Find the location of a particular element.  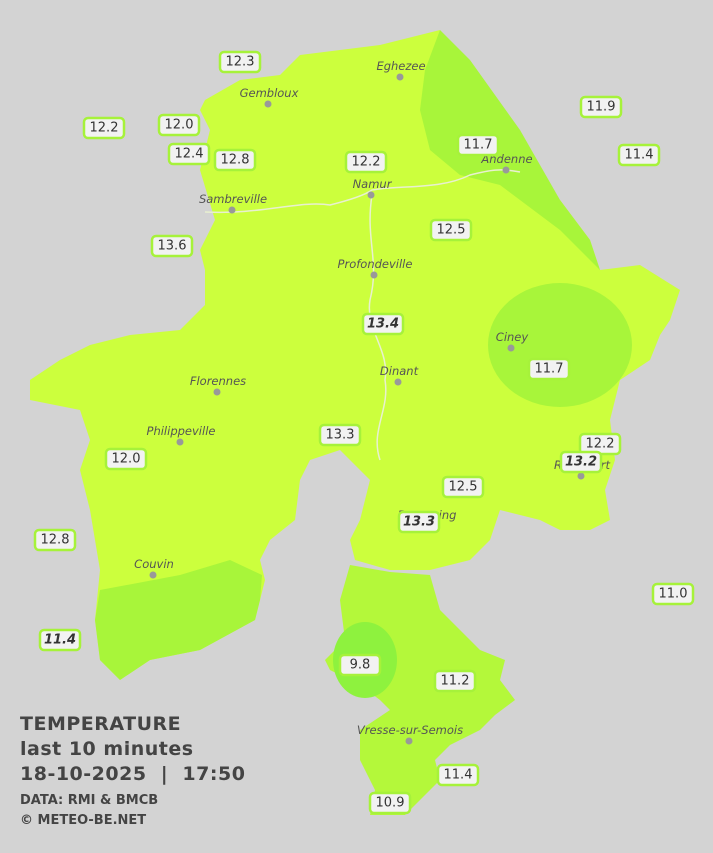

town-label: Philippeville is located at coordinates (181, 431).